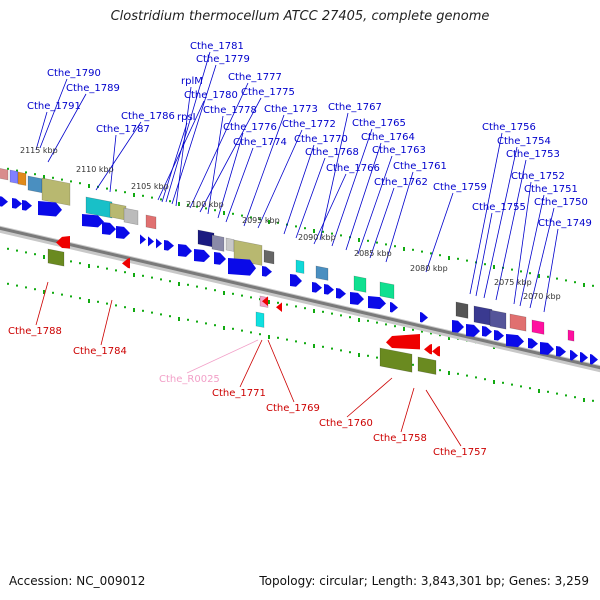 Image resolution: width=600 pixels, height=600 pixels. I want to click on reverse-gene-label-8: Cthe_1757, so click(460, 452).